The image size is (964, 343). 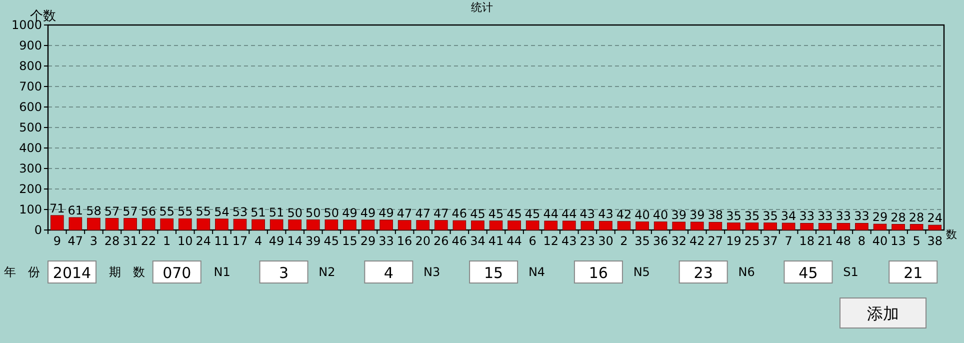 What do you see at coordinates (30, 189) in the screenshot?
I see `y-tick-label: 200` at bounding box center [30, 189].